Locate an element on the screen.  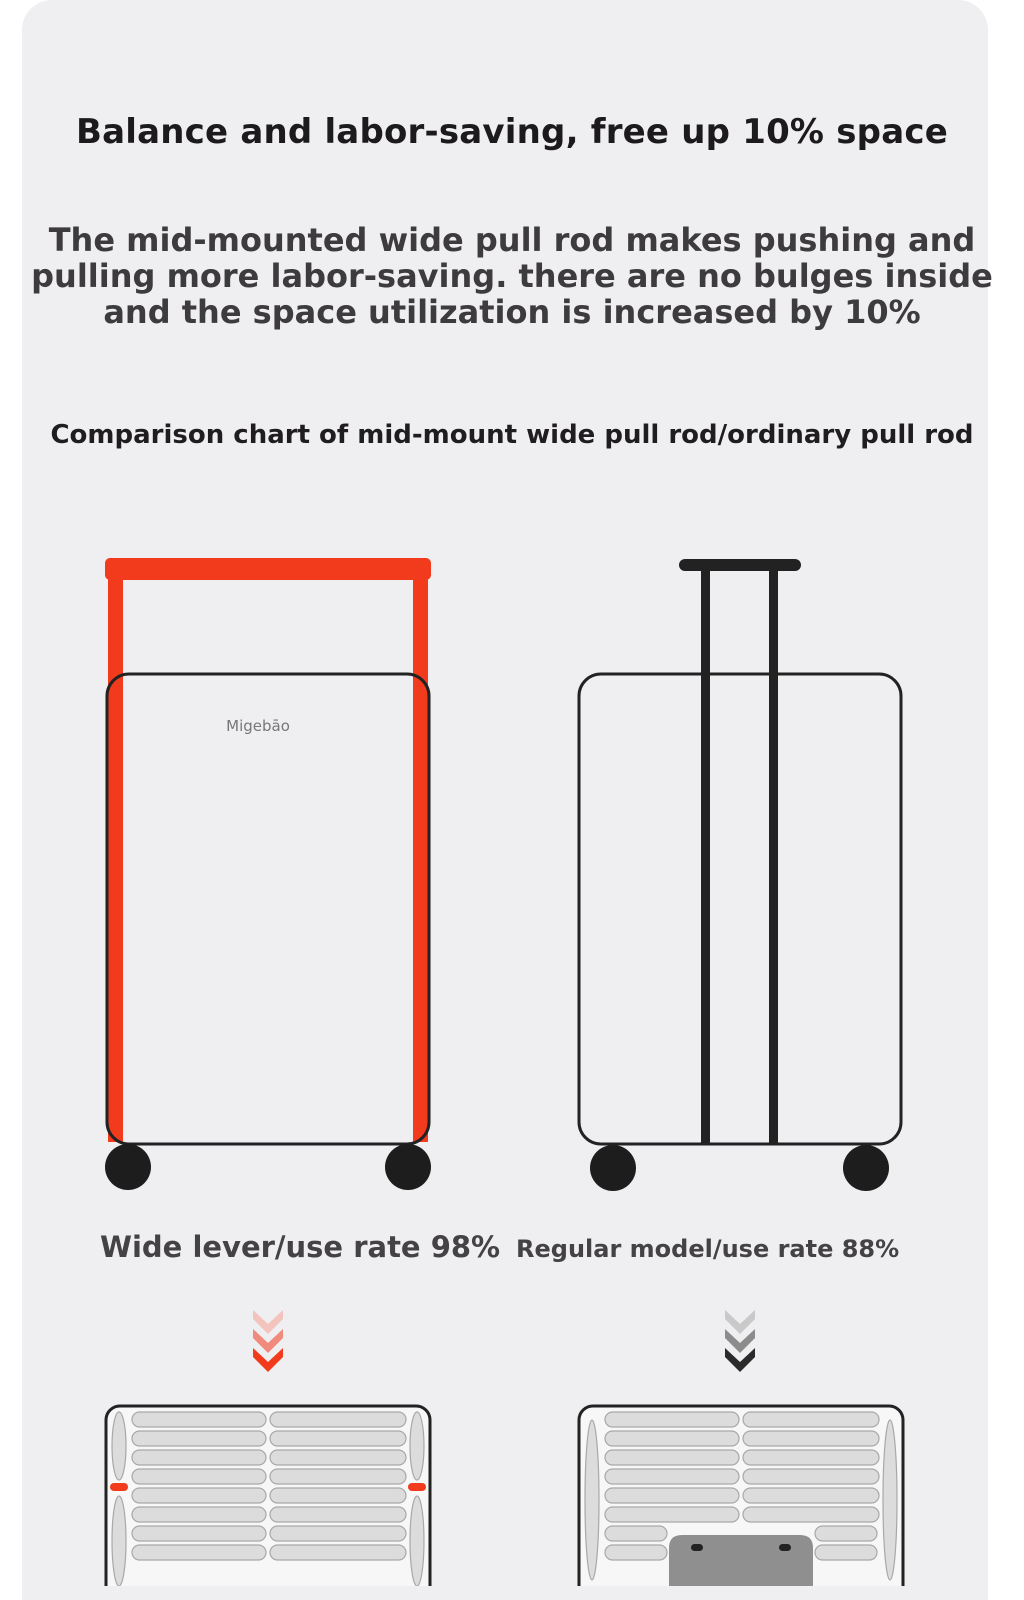
wide-rod-right is located at coordinates (420, 856).